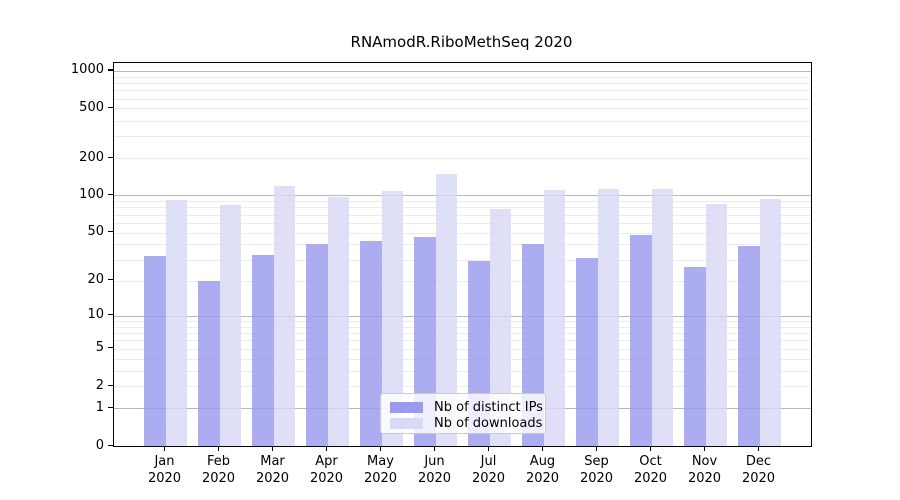  I want to click on y-tick-label: 10, so click(95, 315).